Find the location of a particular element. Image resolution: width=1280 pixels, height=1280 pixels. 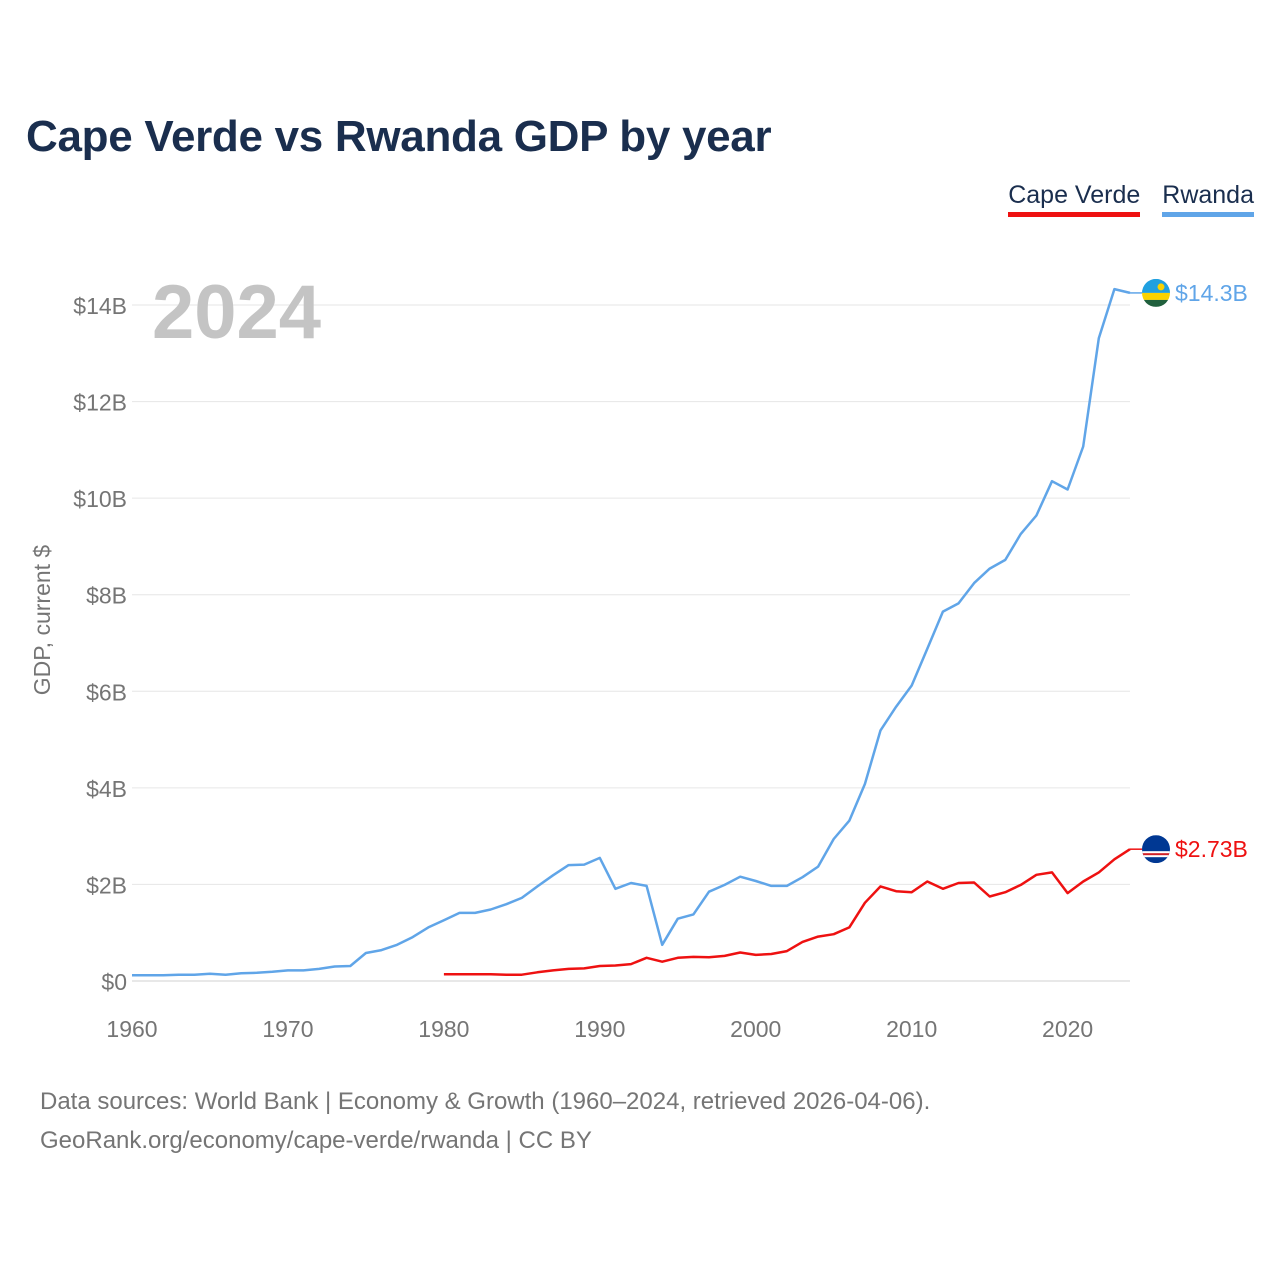

flag-icon-cape-verde is located at coordinates (1156, 849).